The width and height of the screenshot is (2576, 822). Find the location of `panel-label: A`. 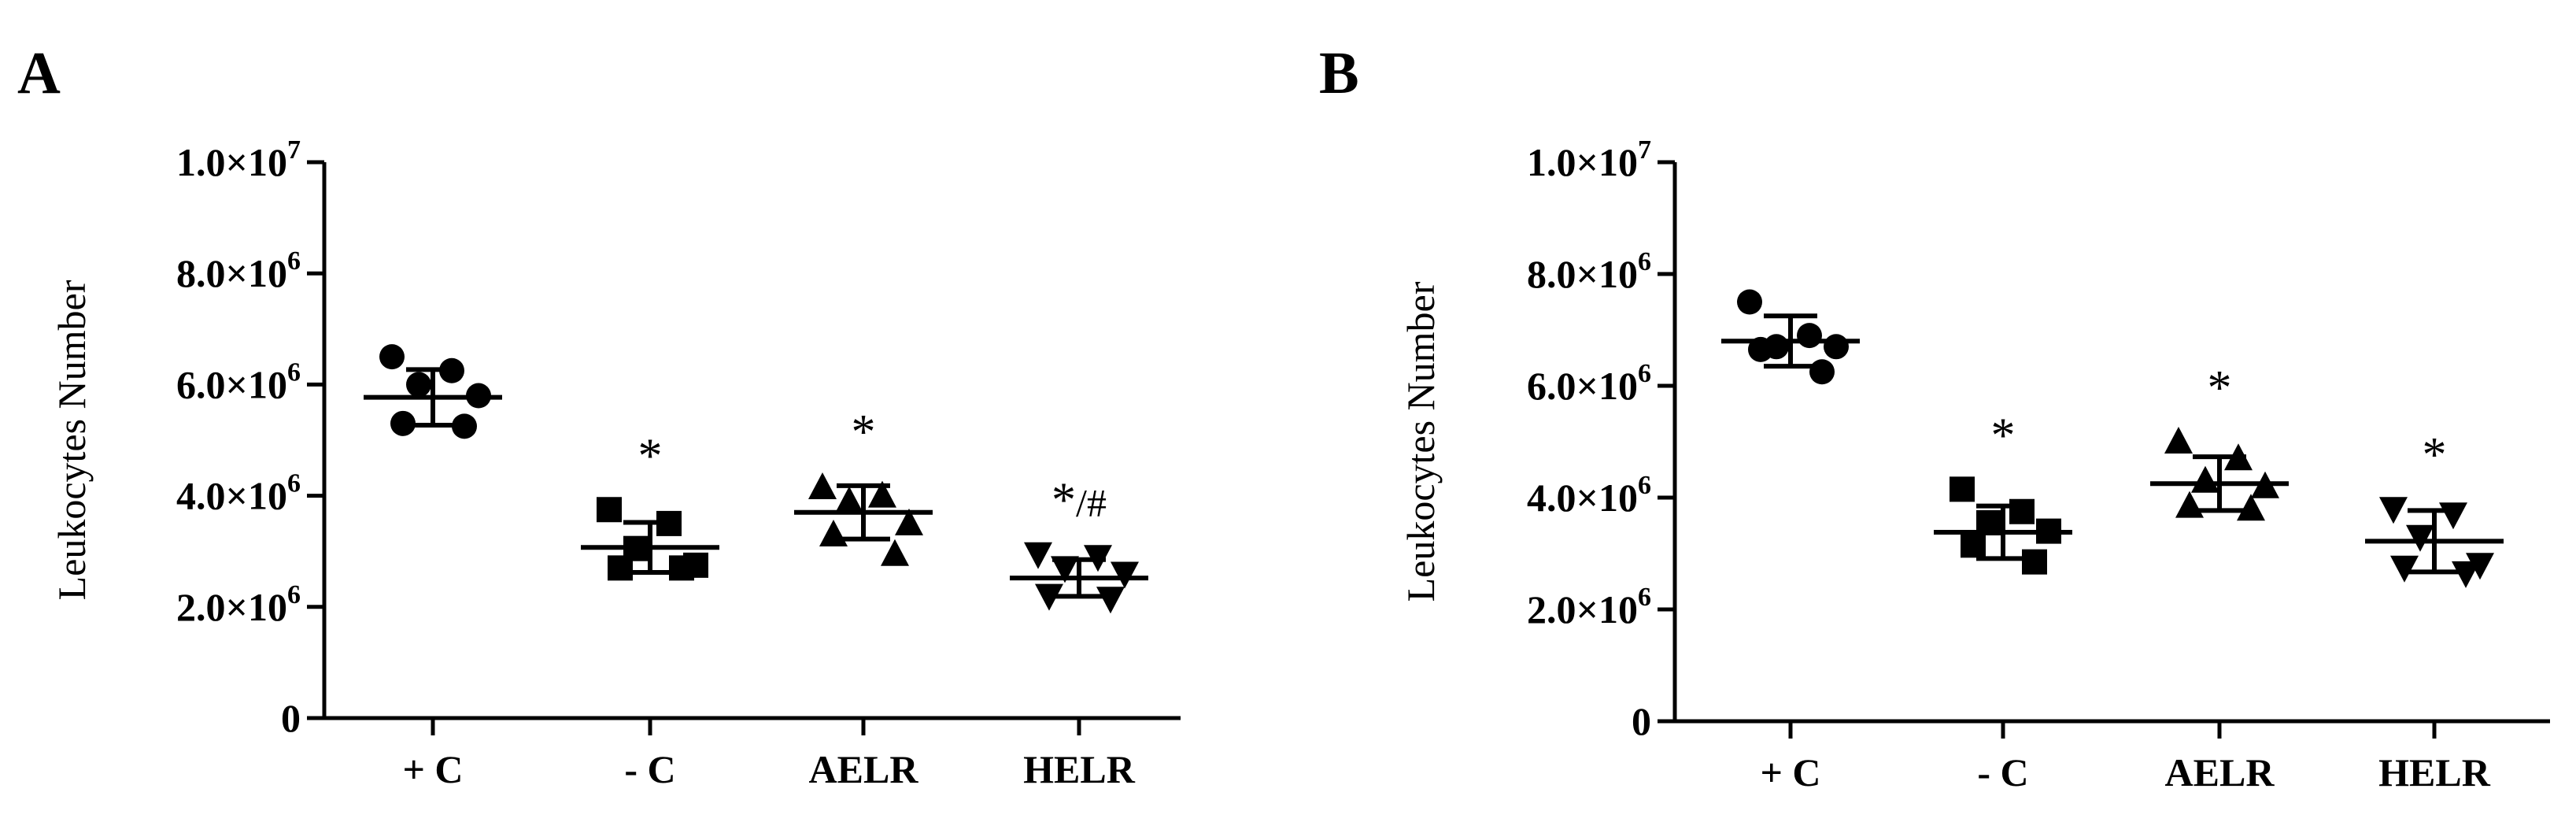

panel-label: A is located at coordinates (39, 73).